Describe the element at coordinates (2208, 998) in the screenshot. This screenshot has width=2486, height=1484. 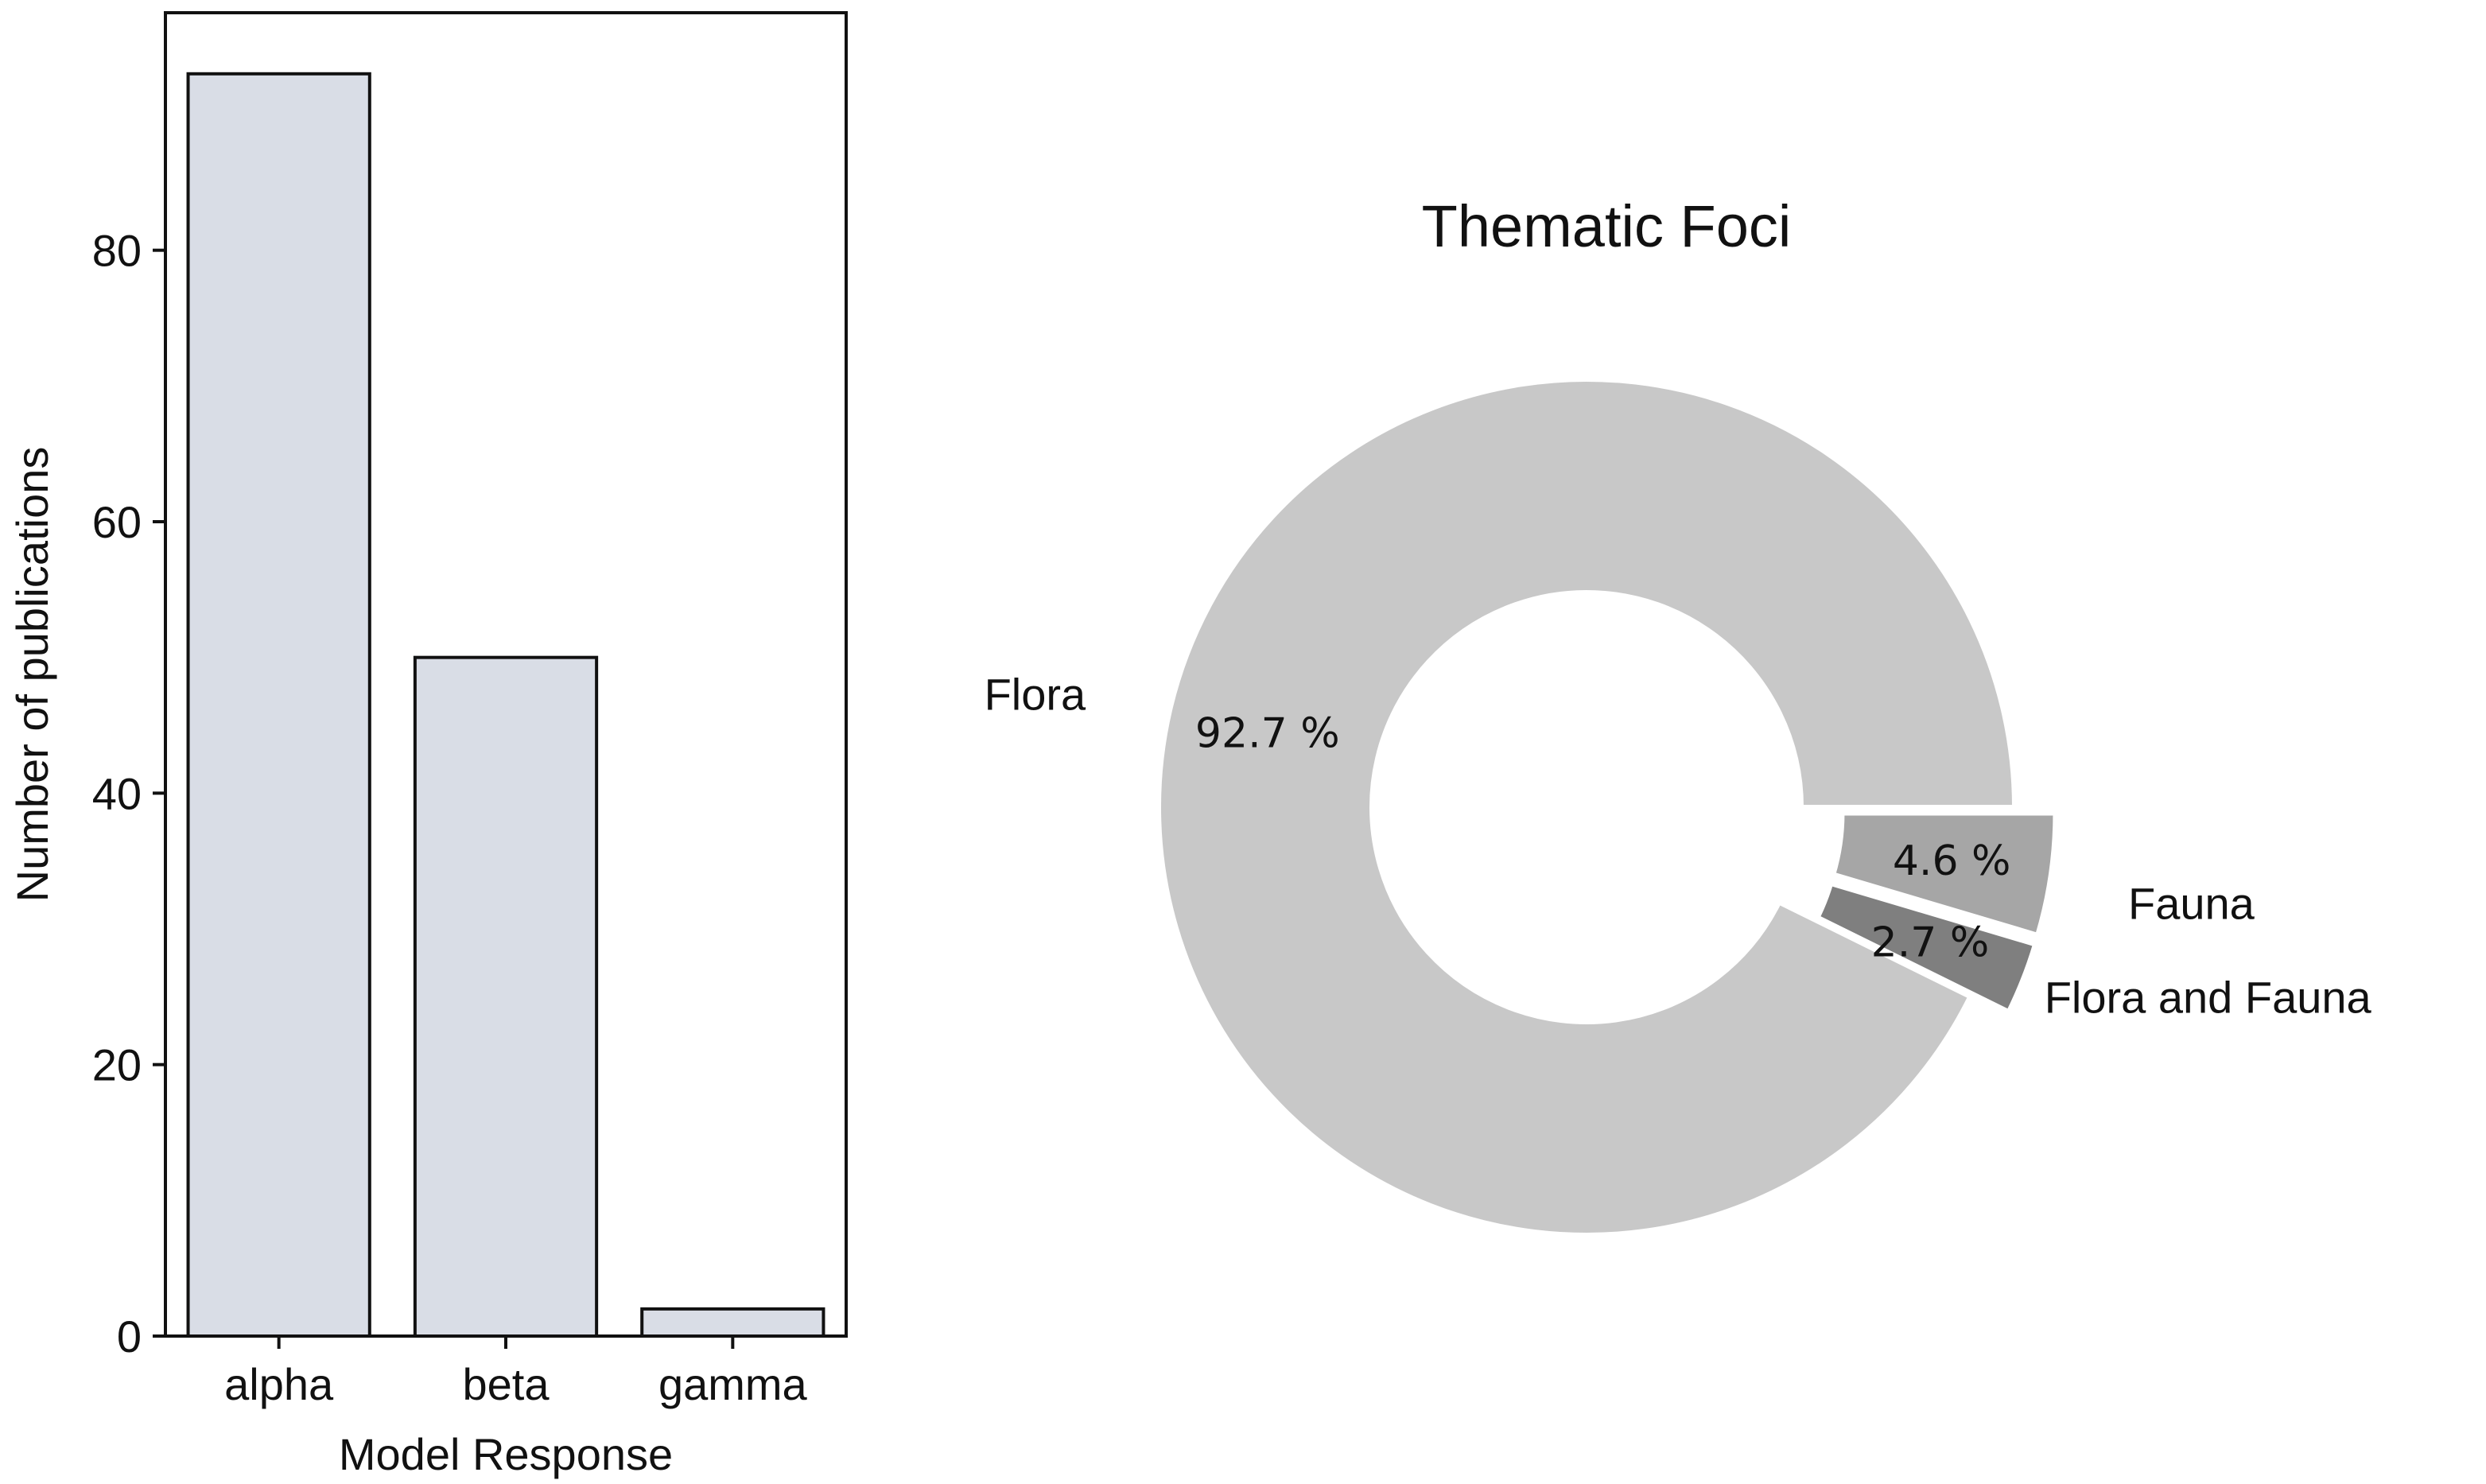
I see `slice-label-flora-and-fauna: Flora and Fauna` at that location.